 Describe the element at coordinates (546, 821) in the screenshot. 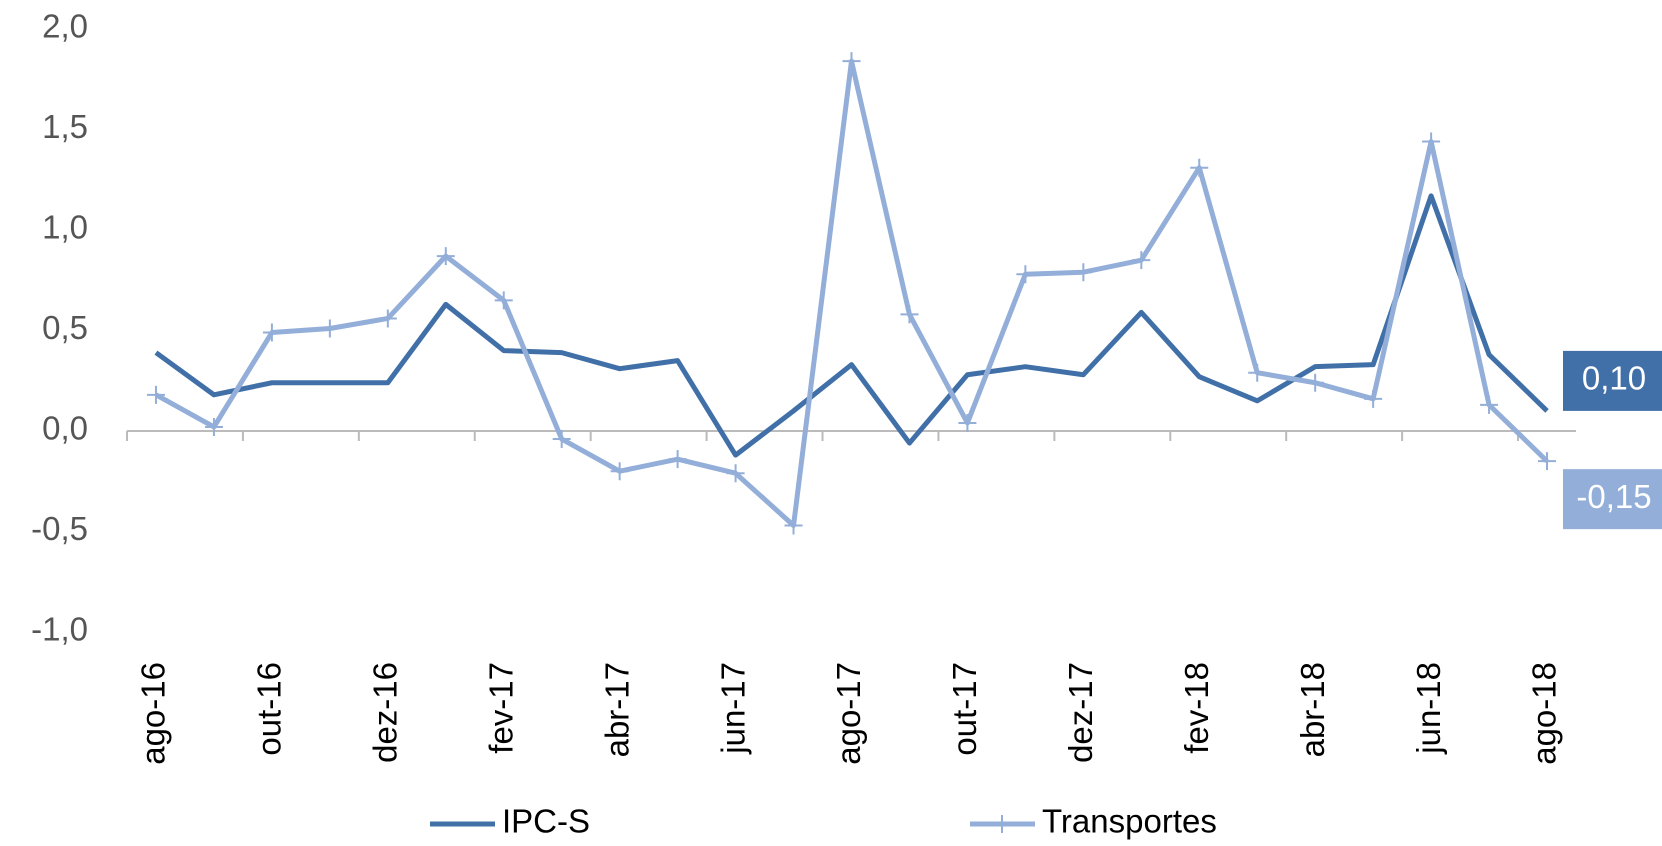

I see `legend-label: IPC-S` at that location.